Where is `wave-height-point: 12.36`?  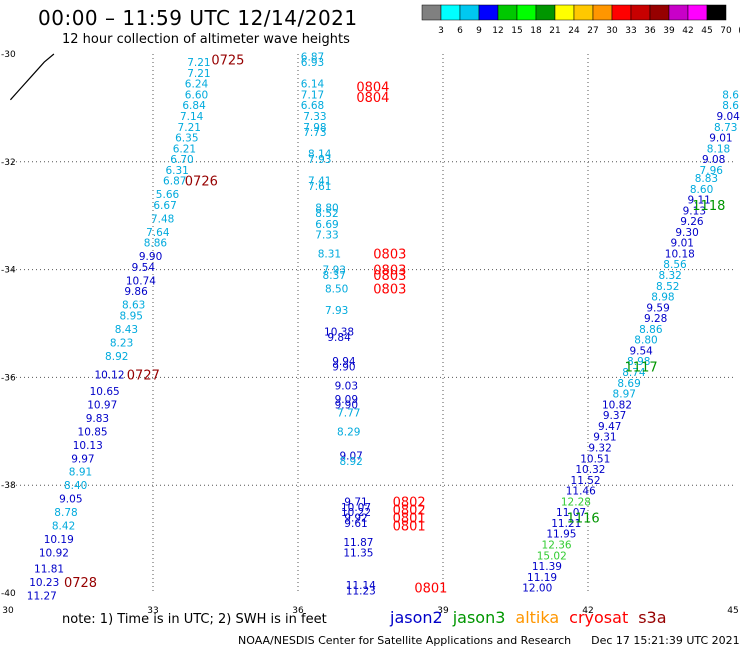 wave-height-point: 12.36 is located at coordinates (557, 545).